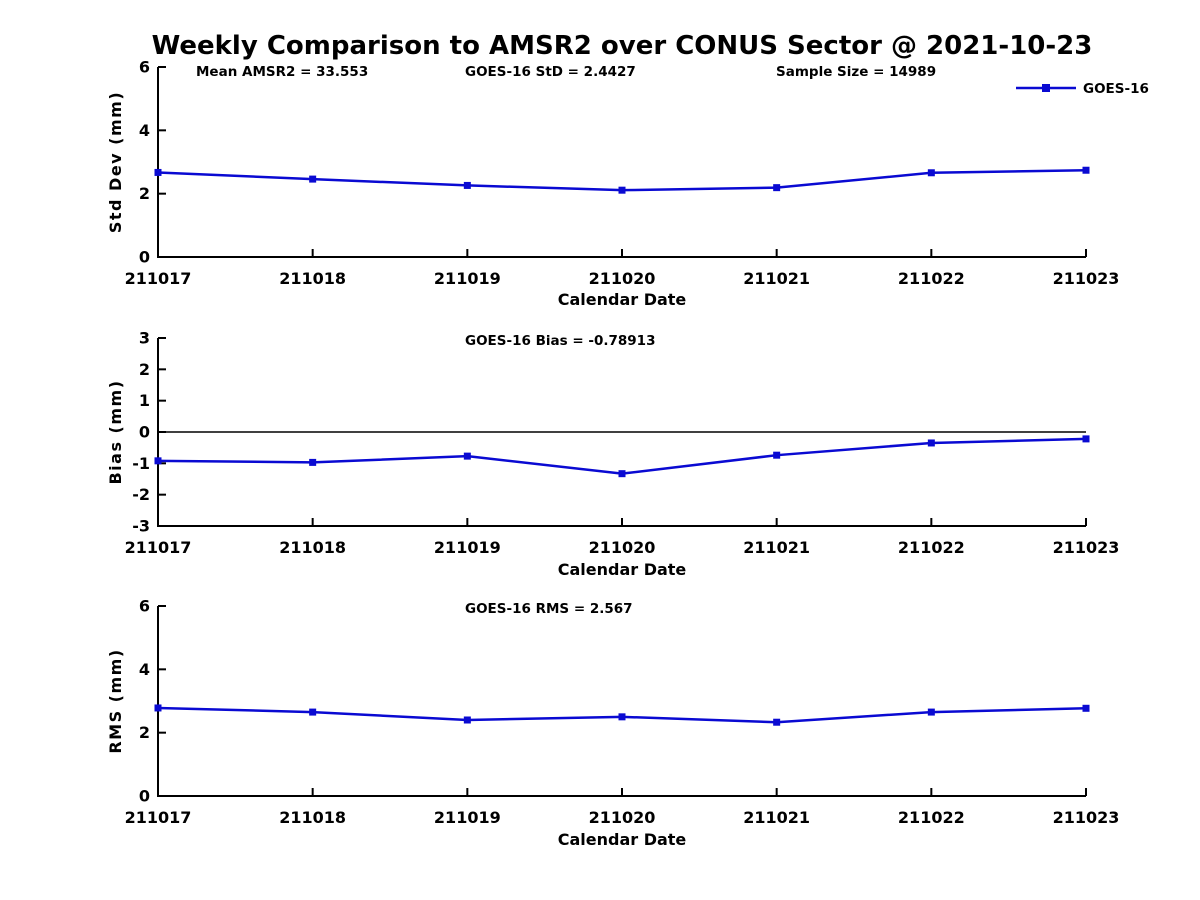 The image size is (1200, 900). Describe the element at coordinates (144, 130) in the screenshot. I see `std-dev-y-tick-label: 4` at that location.